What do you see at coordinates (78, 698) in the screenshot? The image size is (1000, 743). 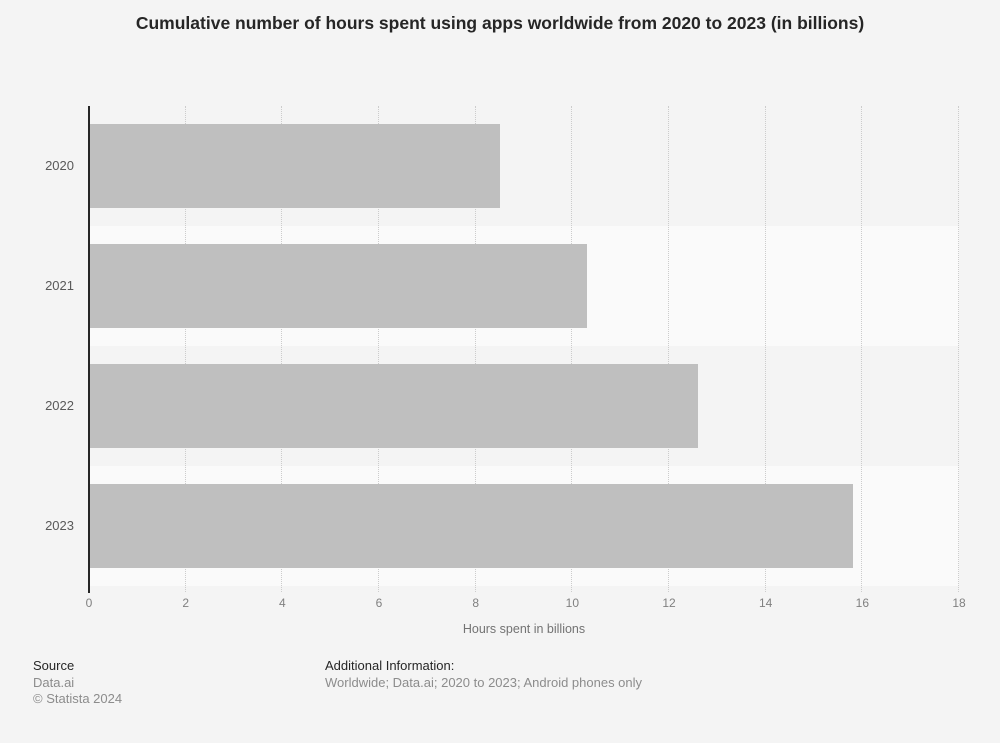 I see `copyright-notice: © Statista 2024` at bounding box center [78, 698].